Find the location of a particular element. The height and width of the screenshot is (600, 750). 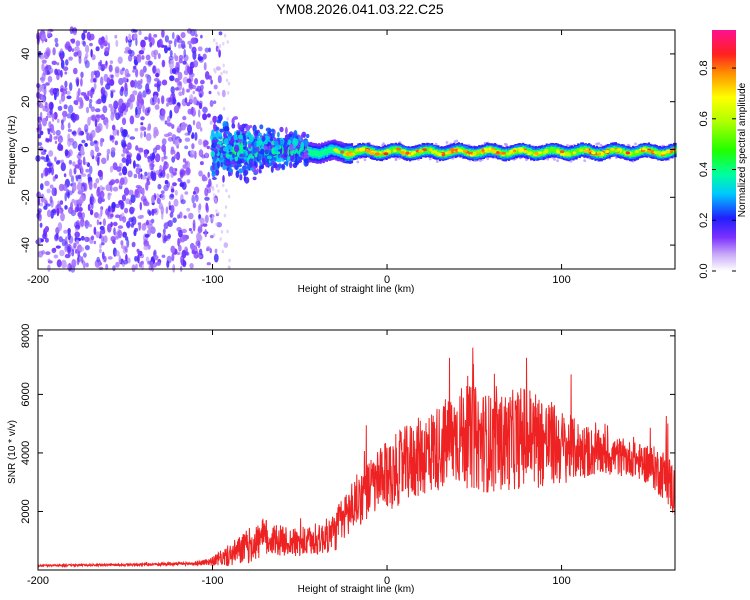

spectrogram-xlabel: Height of straight line (km) is located at coordinates (356, 289).